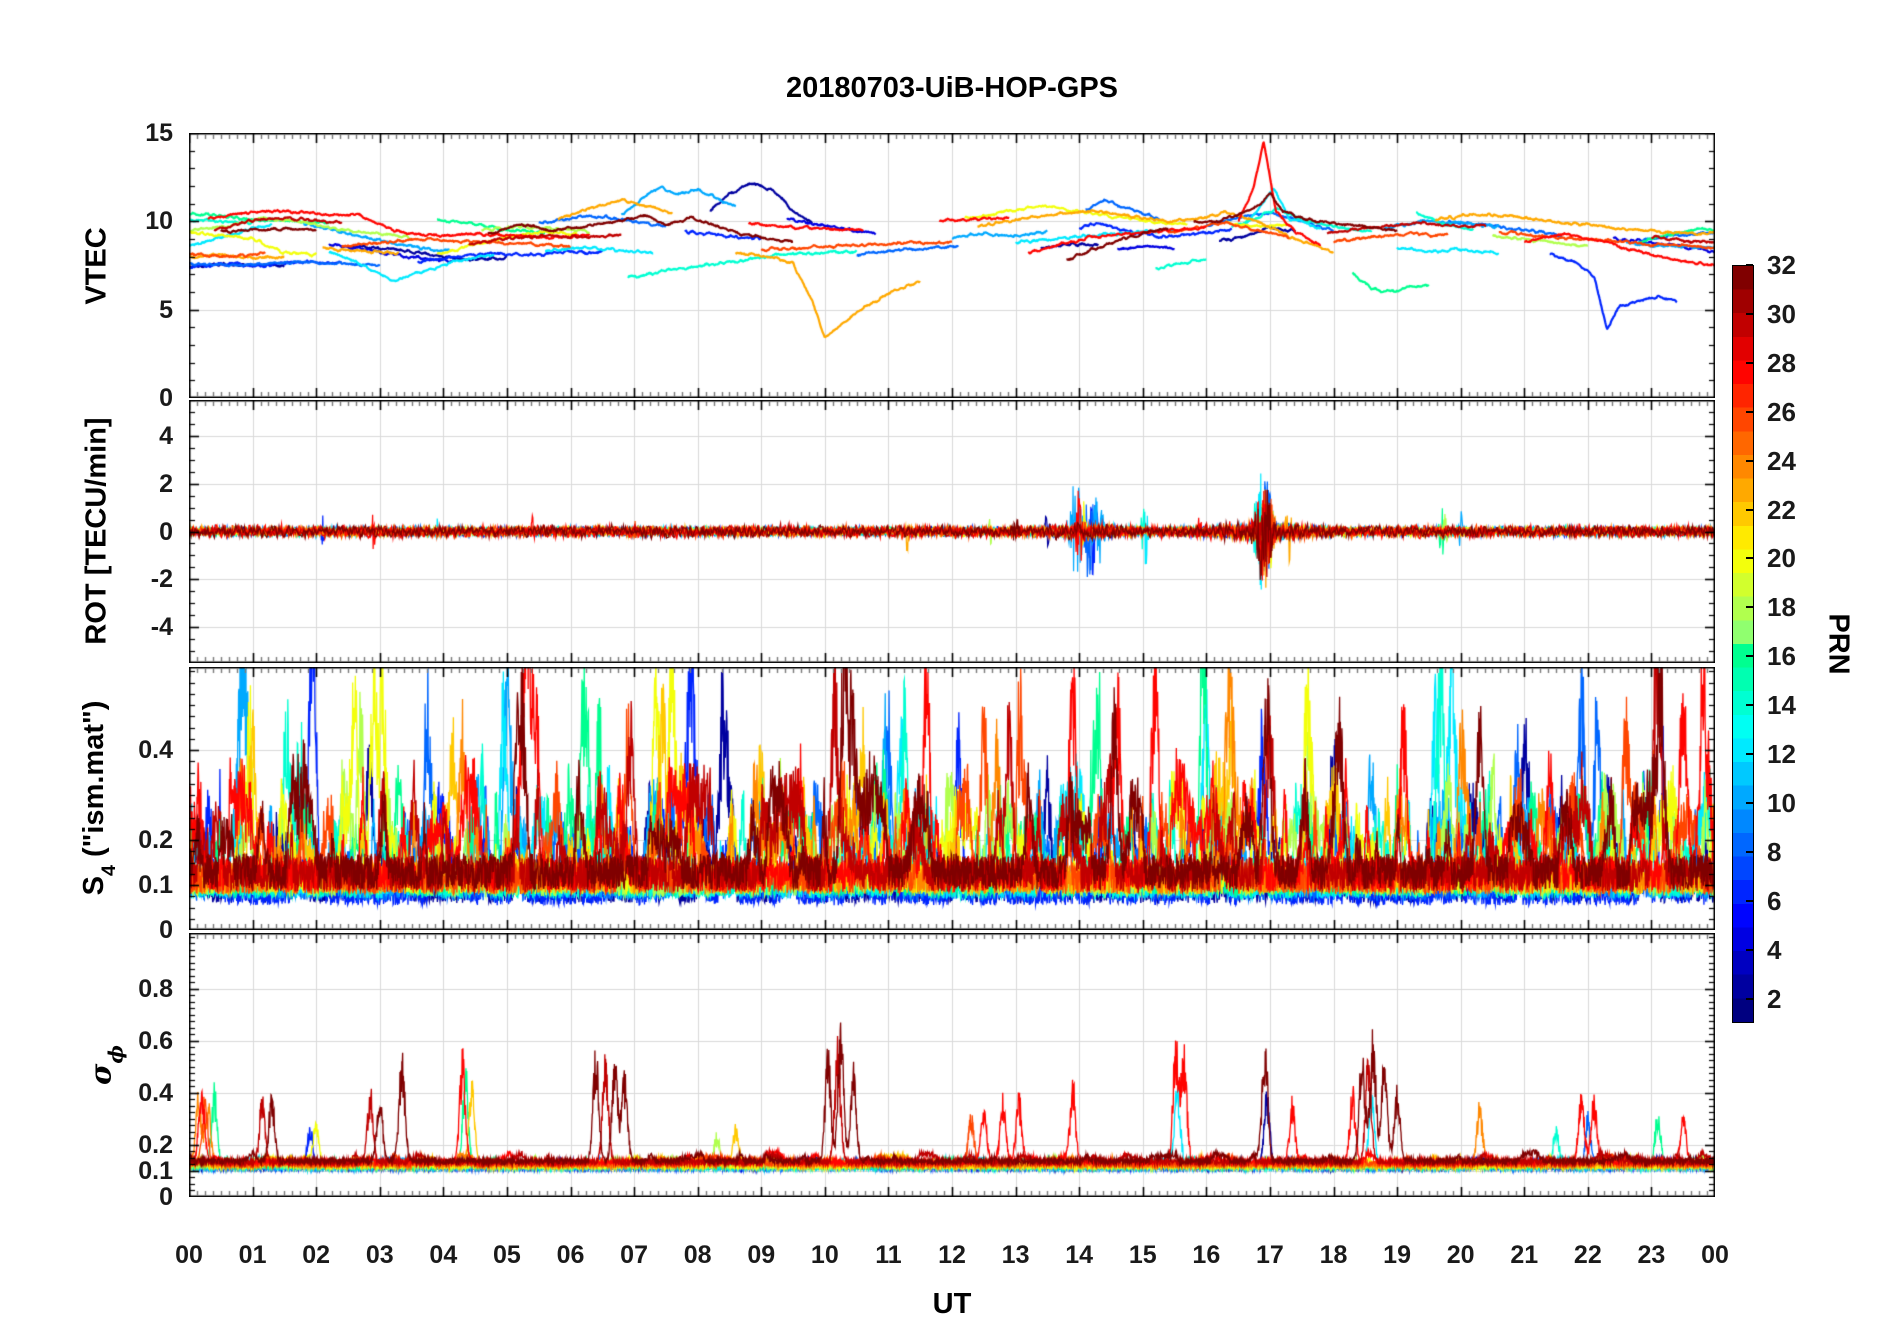 The height and width of the screenshot is (1330, 1902). Describe the element at coordinates (1333, 1255) in the screenshot. I see `x-tick-label: 18` at that location.